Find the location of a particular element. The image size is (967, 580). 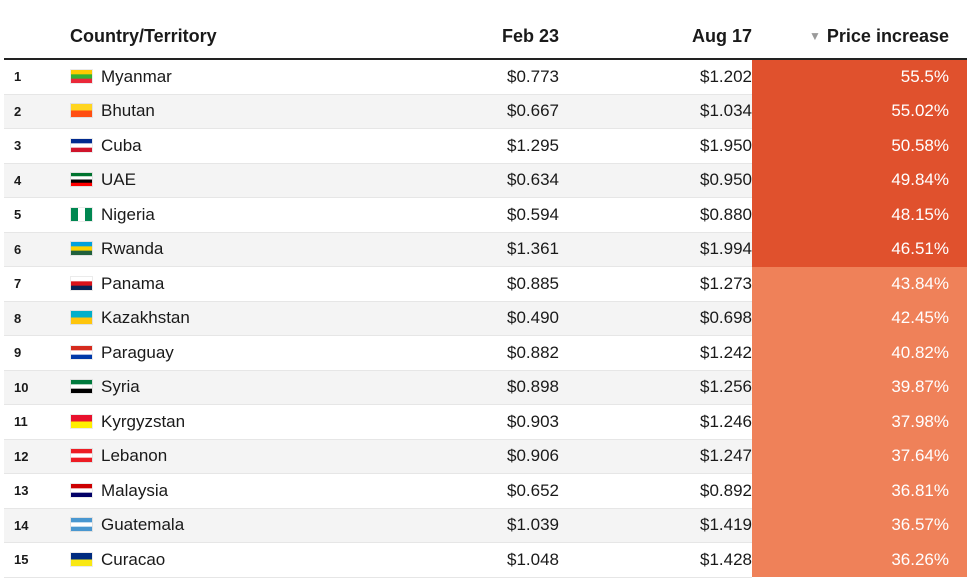

row-aug-price: $1.247 is located at coordinates (655, 456).